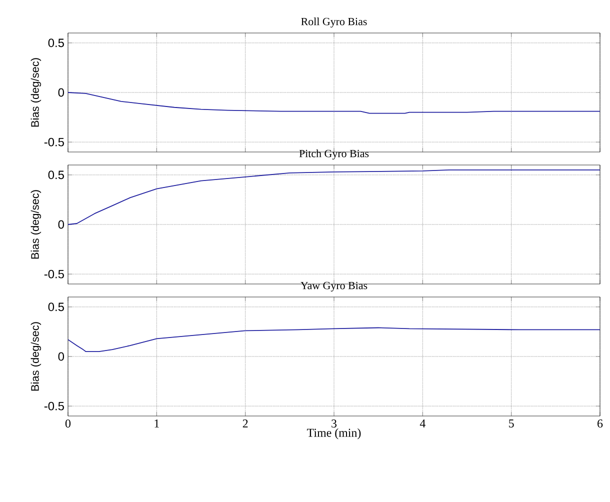  Describe the element at coordinates (245, 424) in the screenshot. I see `x-tick-label: 2` at that location.